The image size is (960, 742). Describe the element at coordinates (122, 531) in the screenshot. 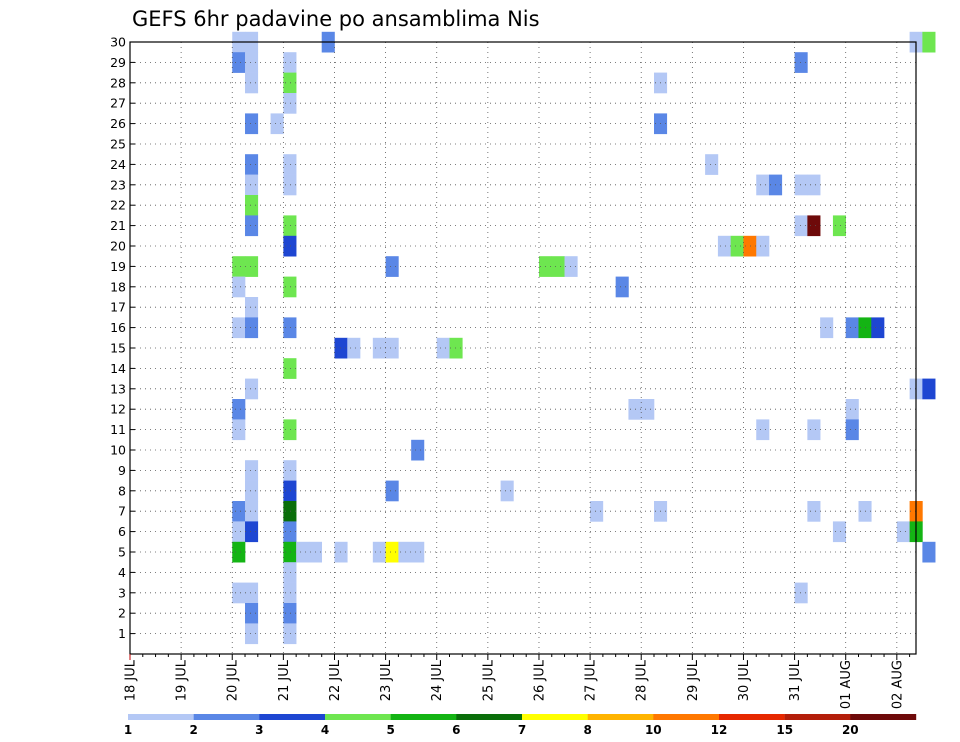

I see `y-tick-label: 6` at that location.